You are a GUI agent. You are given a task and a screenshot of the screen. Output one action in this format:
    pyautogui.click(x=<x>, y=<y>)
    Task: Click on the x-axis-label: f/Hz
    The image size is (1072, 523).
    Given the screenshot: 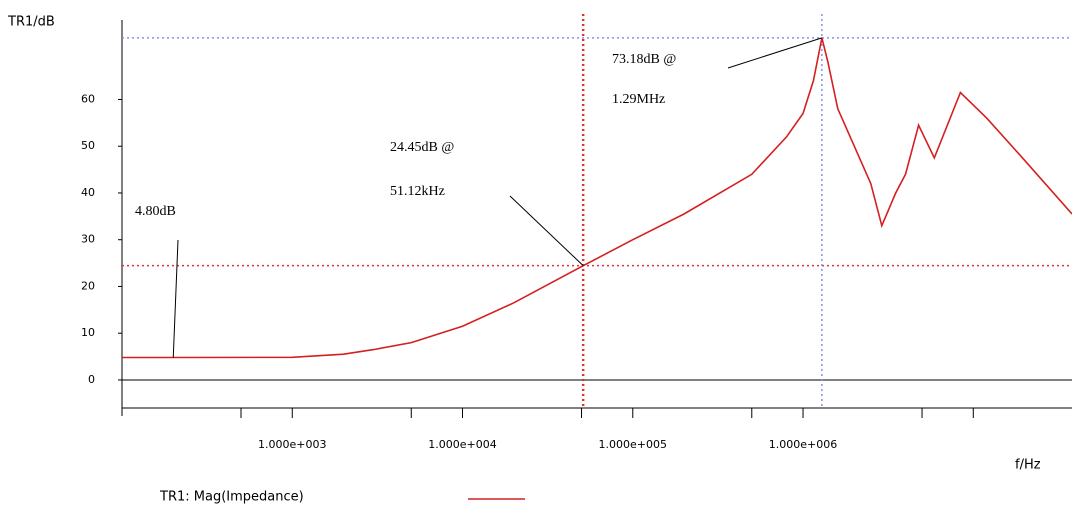 What is the action you would take?
    pyautogui.click(x=1028, y=465)
    